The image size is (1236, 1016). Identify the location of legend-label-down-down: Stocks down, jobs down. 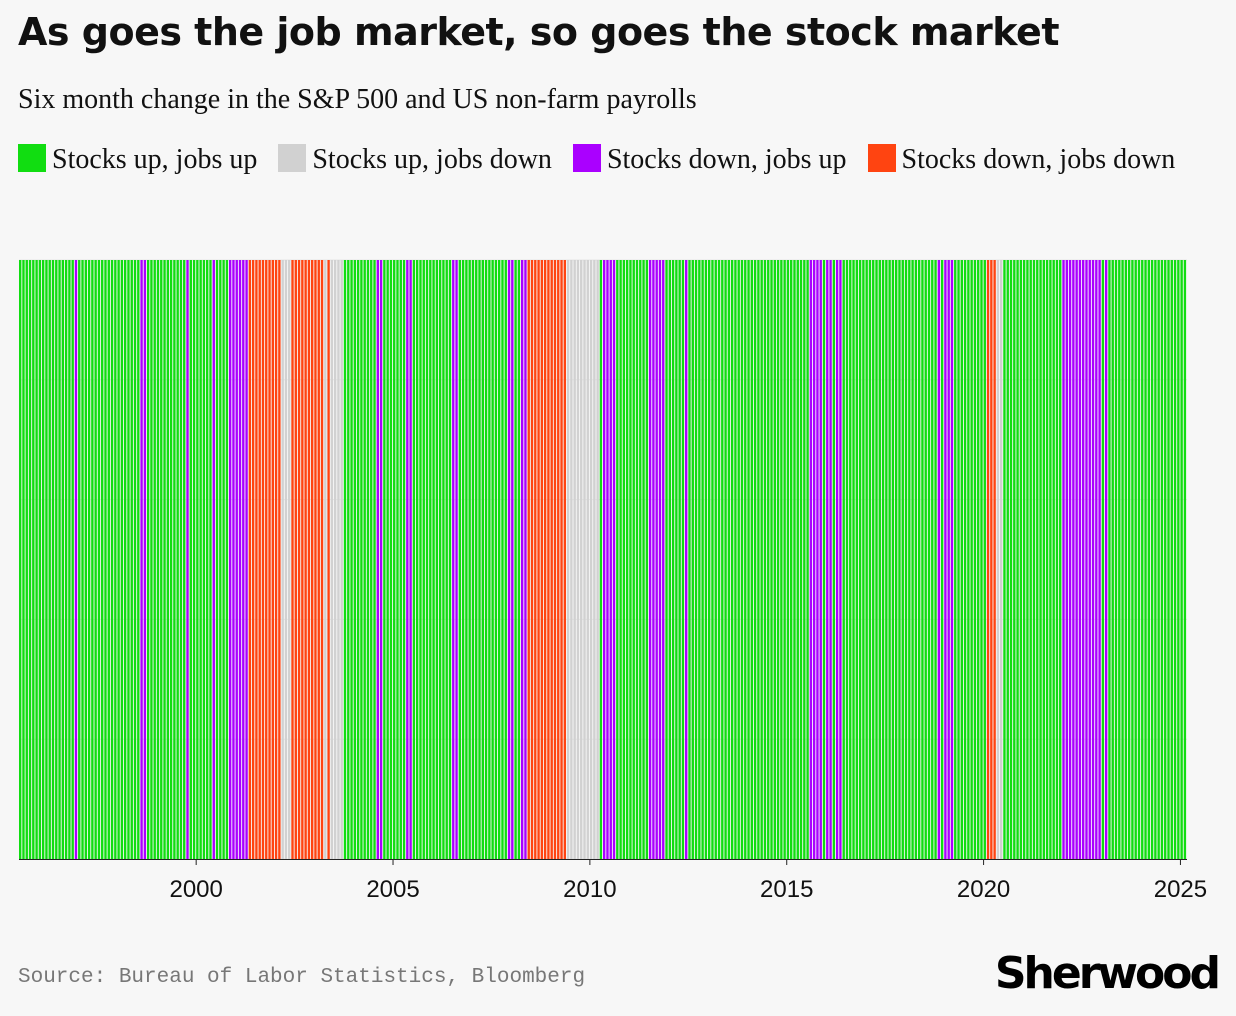
(1038, 159).